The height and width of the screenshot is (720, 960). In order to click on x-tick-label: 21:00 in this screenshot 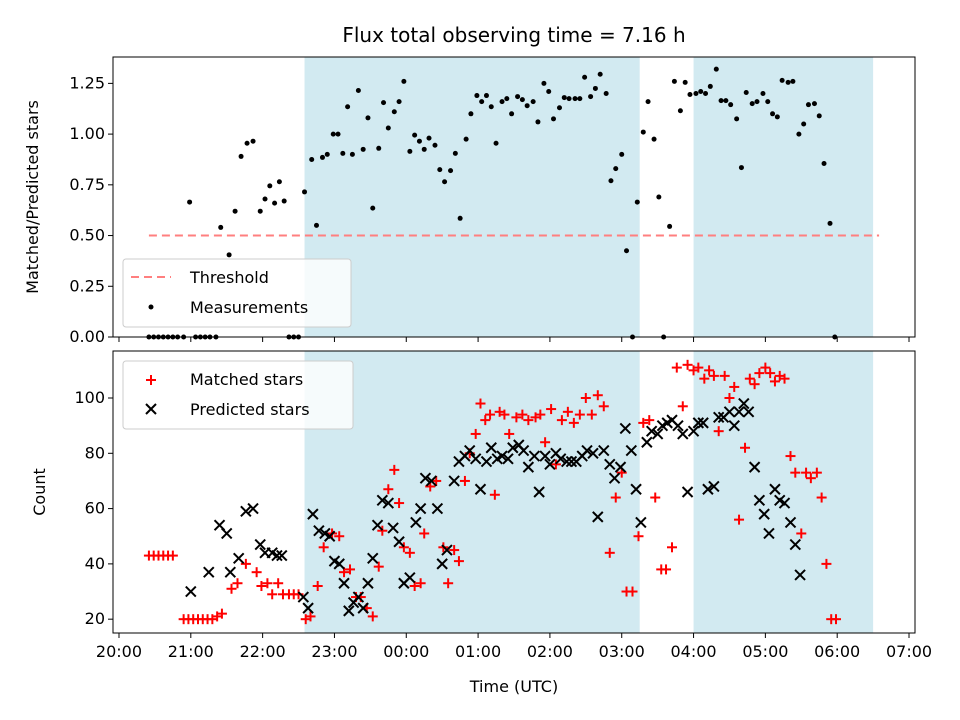, I will do `click(191, 651)`.